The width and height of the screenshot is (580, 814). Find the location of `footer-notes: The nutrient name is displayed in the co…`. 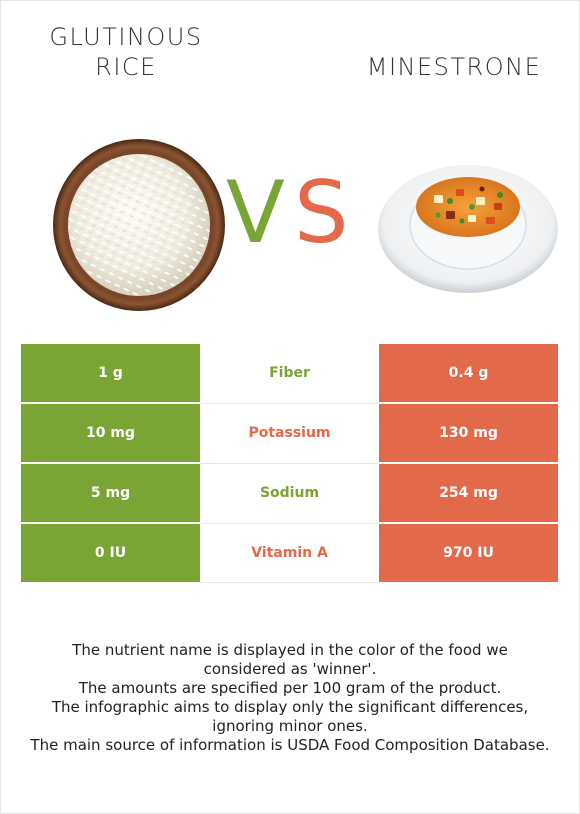

footer-notes: The nutrient name is displayed in the co… is located at coordinates (290, 698).